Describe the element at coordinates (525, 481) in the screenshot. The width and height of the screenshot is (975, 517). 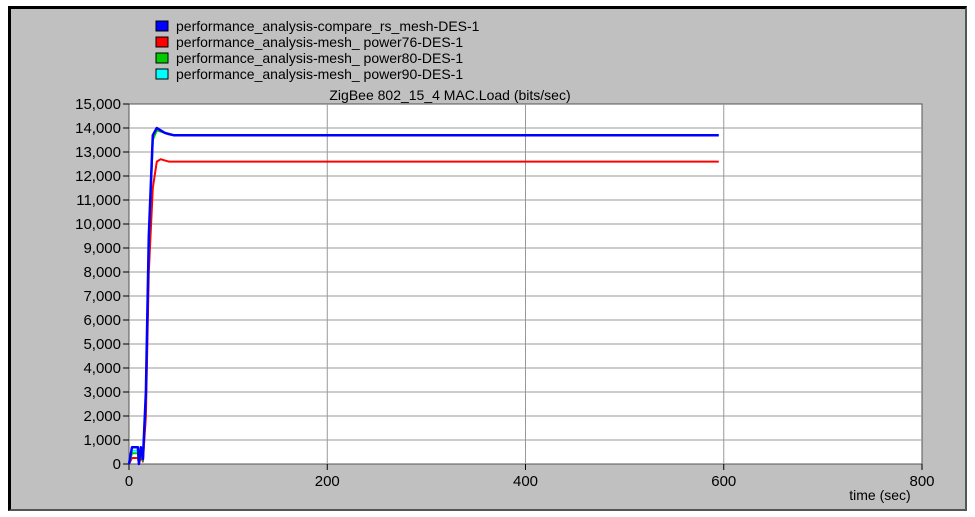
I see `x-tick-label: 400` at that location.